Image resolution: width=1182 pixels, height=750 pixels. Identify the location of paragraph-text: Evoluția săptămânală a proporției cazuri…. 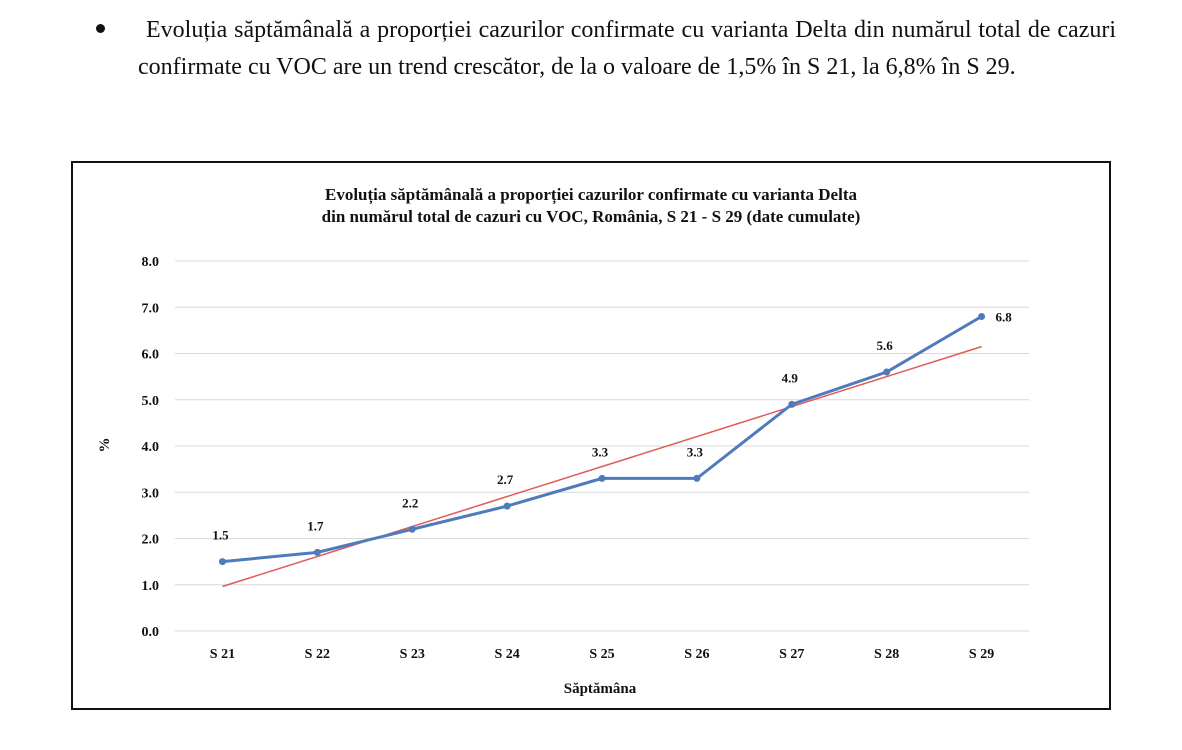
(627, 48).